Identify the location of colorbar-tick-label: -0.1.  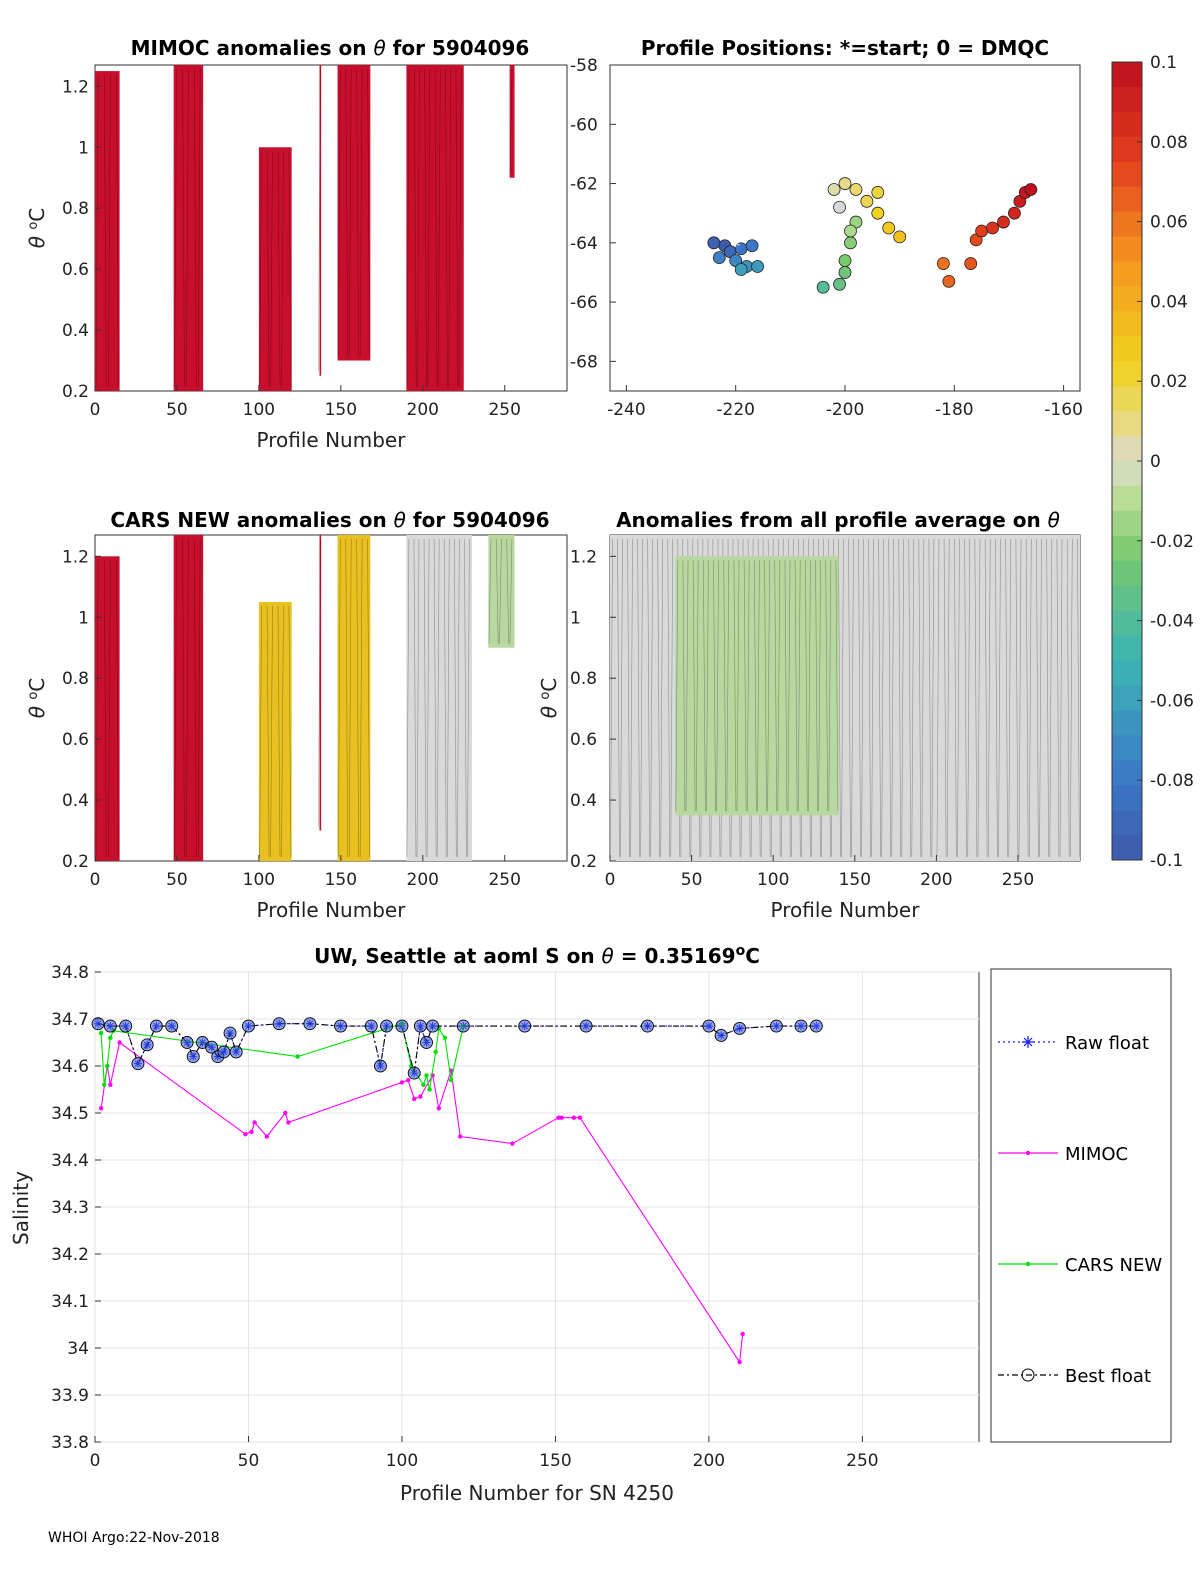
(1166, 861).